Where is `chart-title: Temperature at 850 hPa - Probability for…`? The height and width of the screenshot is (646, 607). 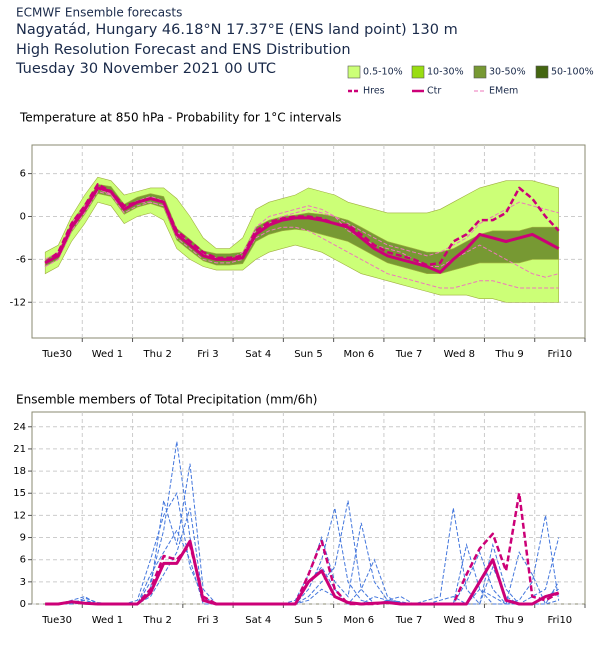 chart-title: Temperature at 850 hPa - Probability for… is located at coordinates (180, 118).